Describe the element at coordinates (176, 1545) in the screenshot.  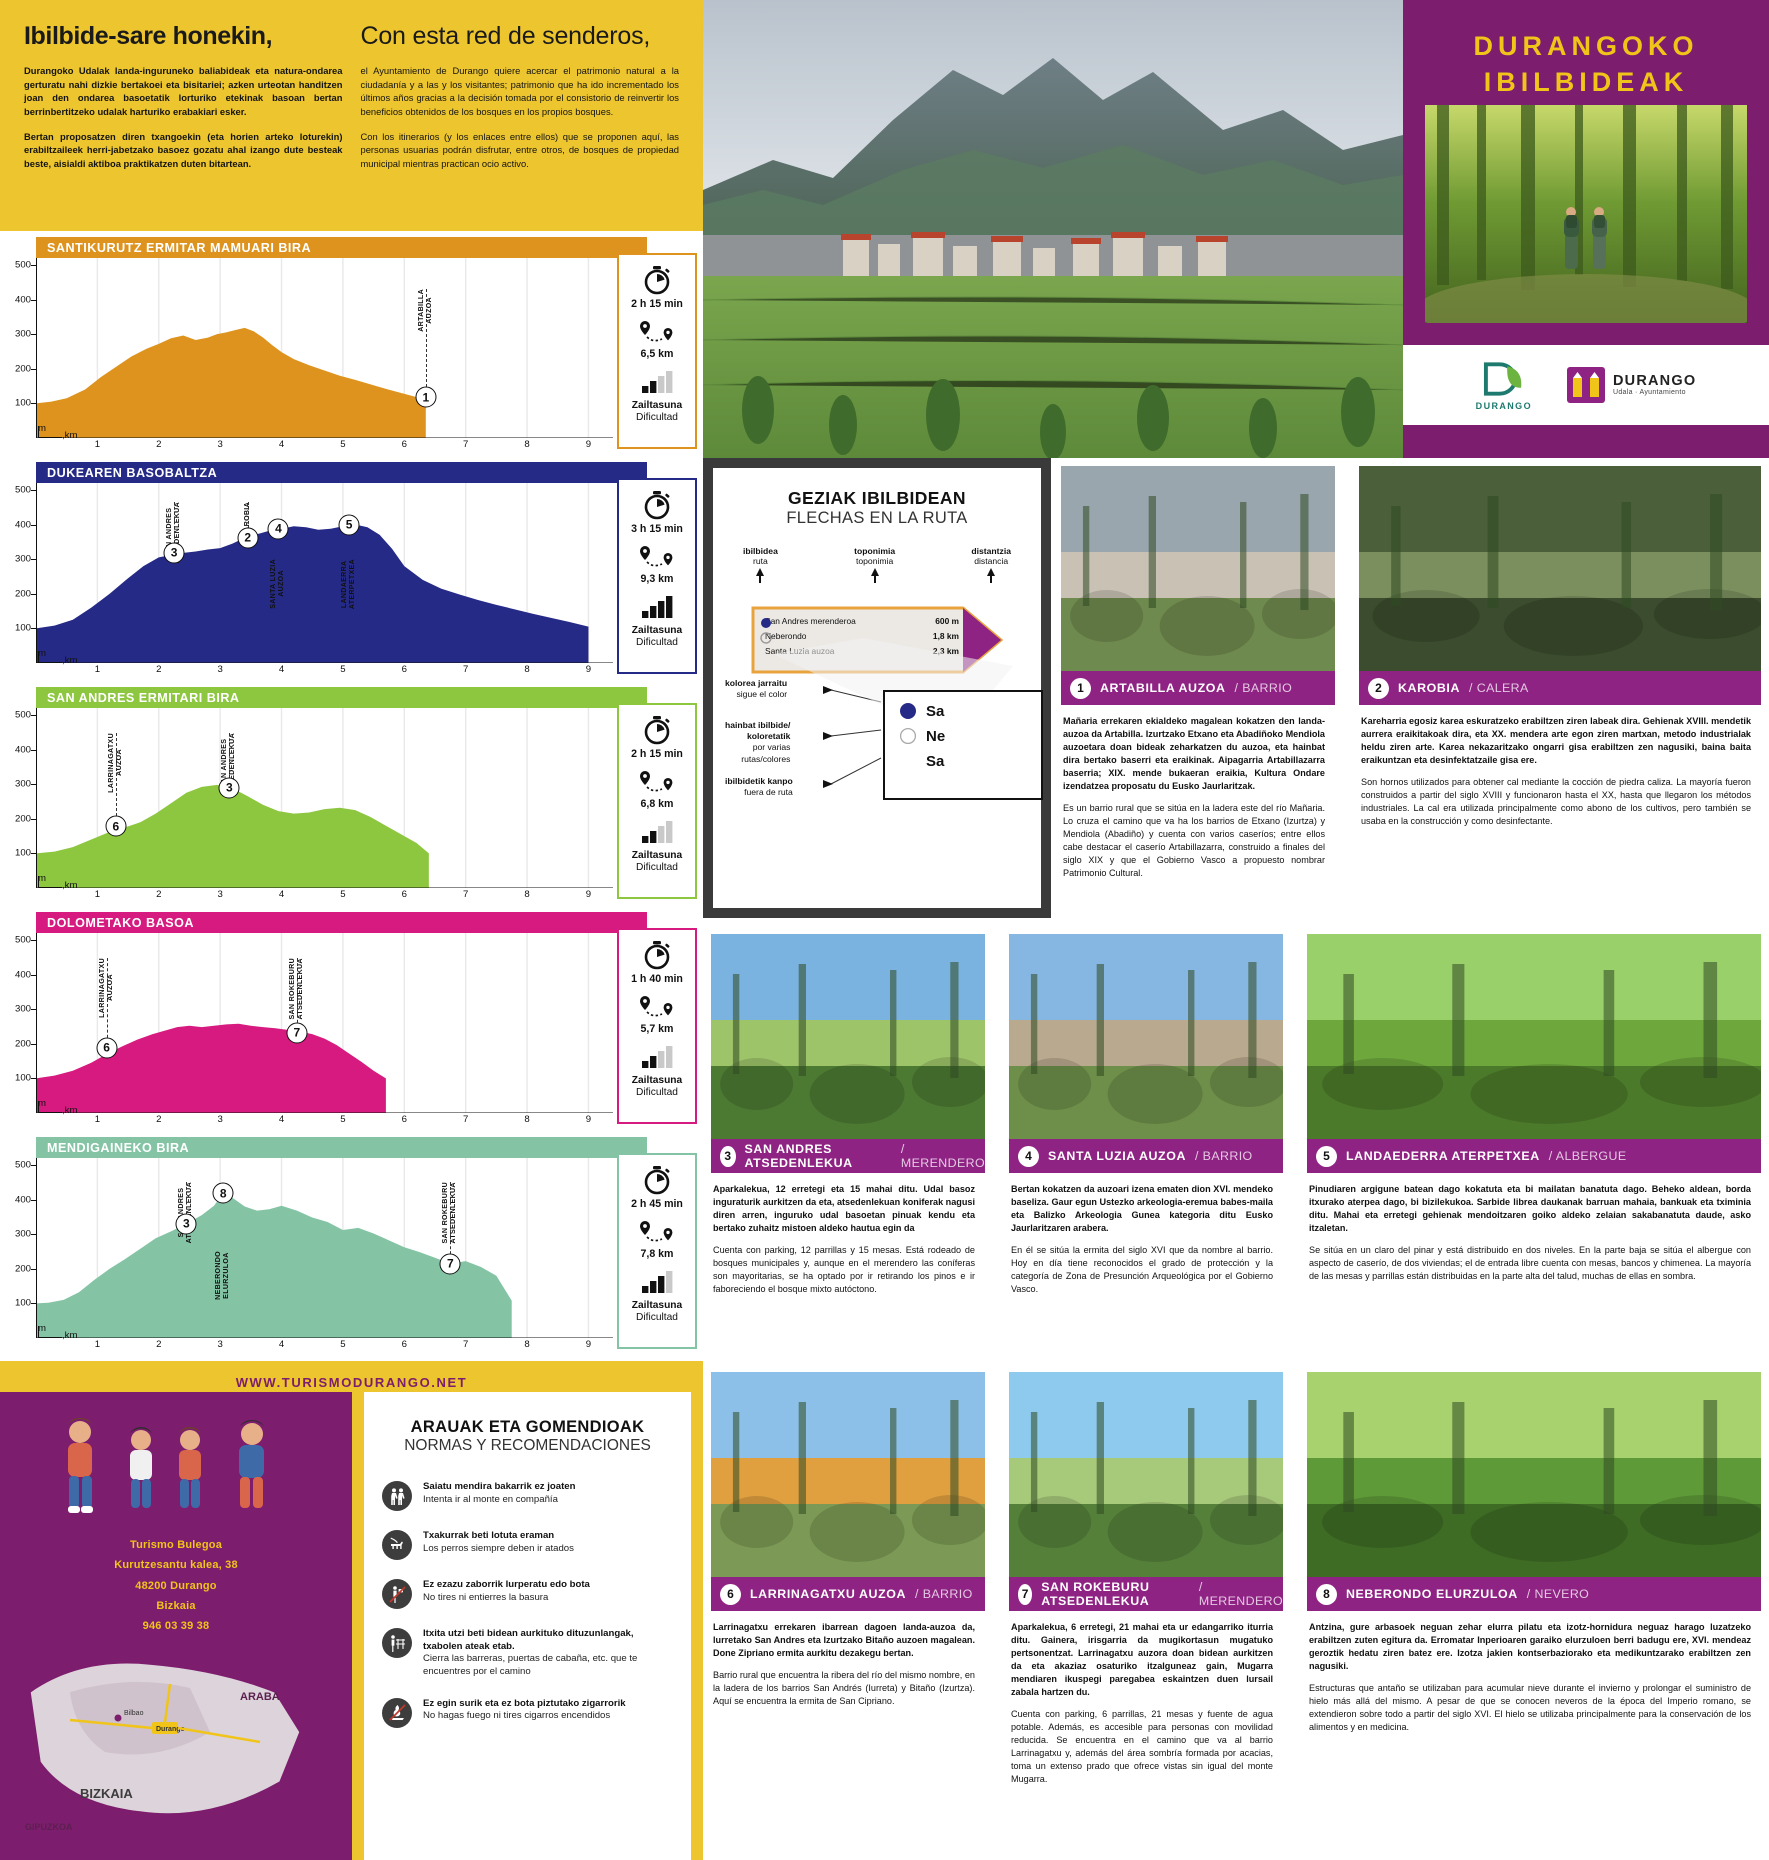
I see `office-name: Turismo Bulegoa` at that location.